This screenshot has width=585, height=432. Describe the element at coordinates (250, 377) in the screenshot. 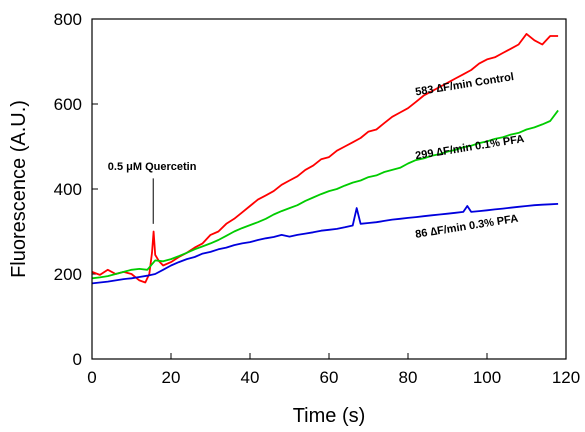

I see `x-tick-label: 40` at that location.